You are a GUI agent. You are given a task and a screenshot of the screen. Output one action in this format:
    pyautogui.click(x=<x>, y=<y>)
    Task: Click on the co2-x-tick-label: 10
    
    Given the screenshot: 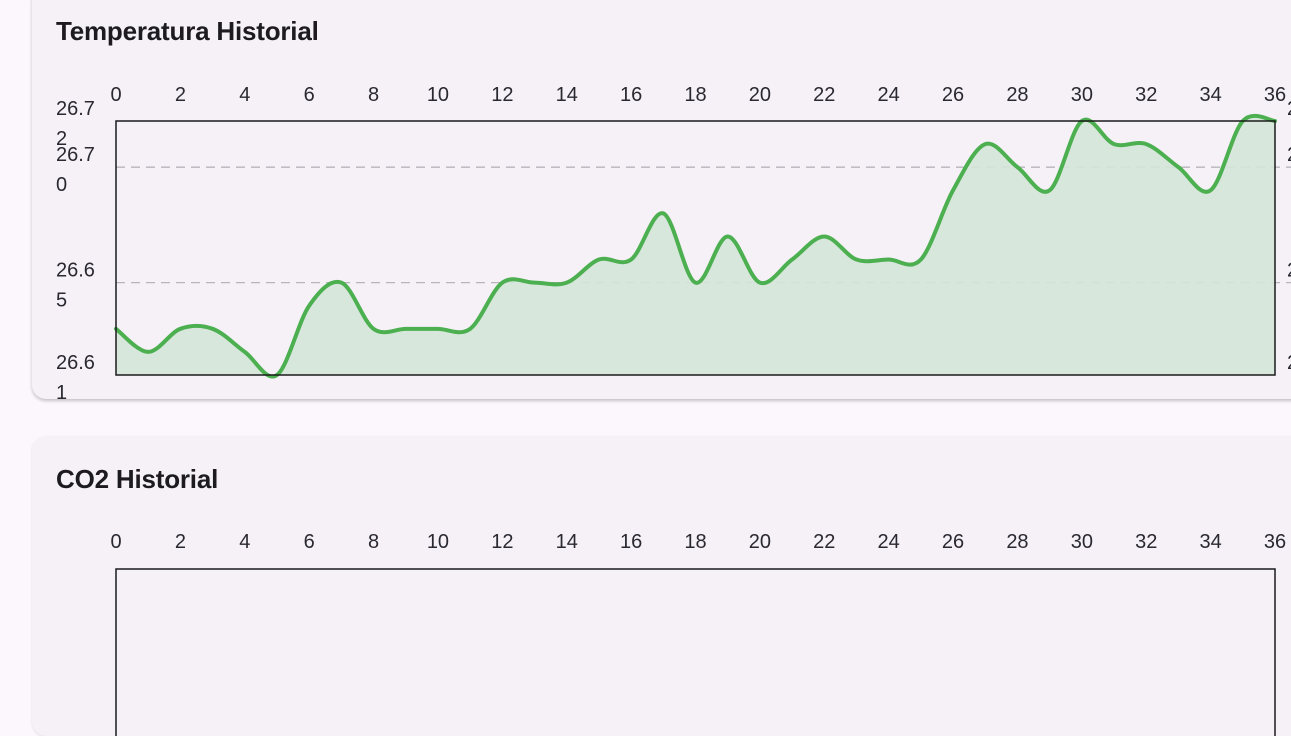 What is the action you would take?
    pyautogui.click(x=438, y=542)
    